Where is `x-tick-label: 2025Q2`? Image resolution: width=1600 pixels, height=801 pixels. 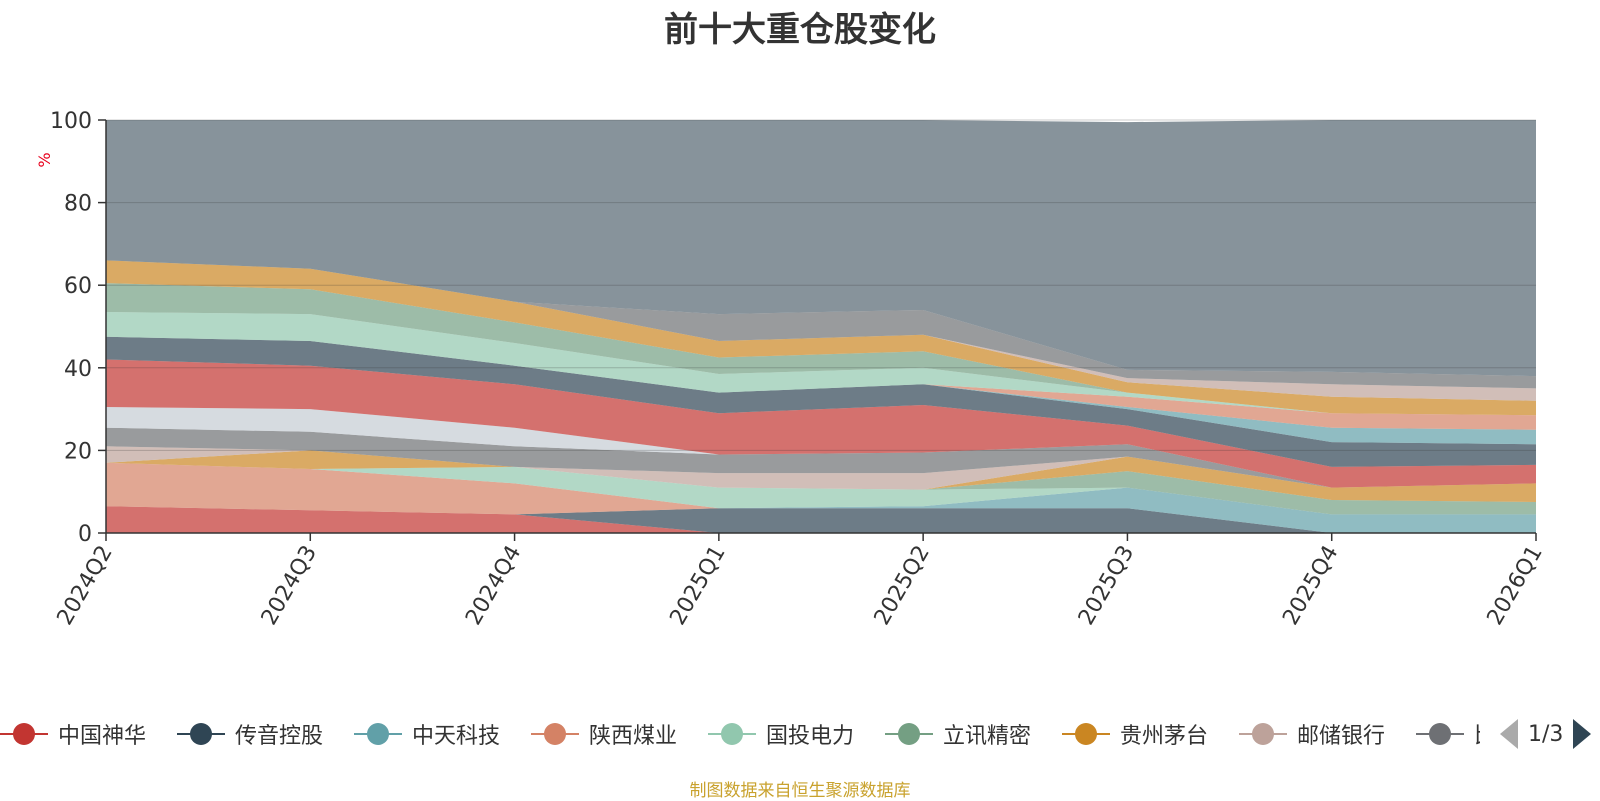
x-tick-label: 2025Q2 is located at coordinates (902, 585).